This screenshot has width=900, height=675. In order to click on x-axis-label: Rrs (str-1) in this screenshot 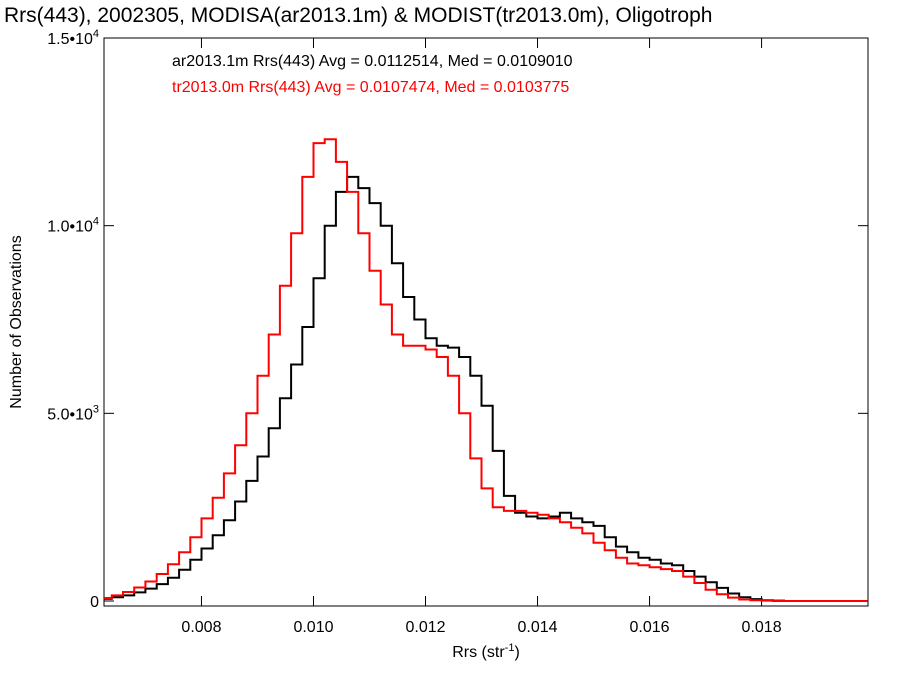, I will do `click(486, 651)`.